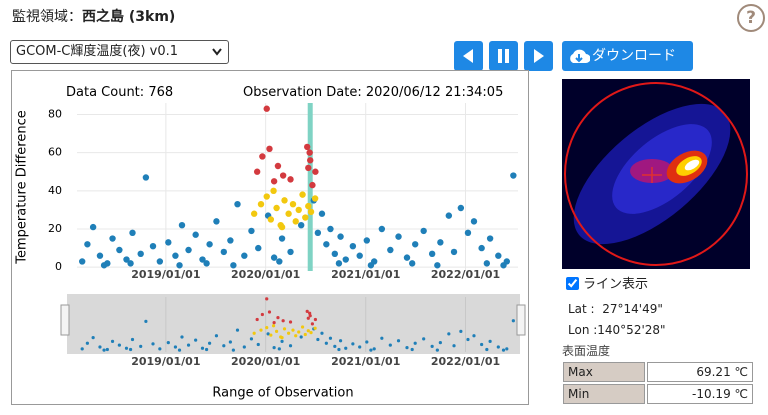  I want to click on y-tick-label: 0, so click(58, 266).